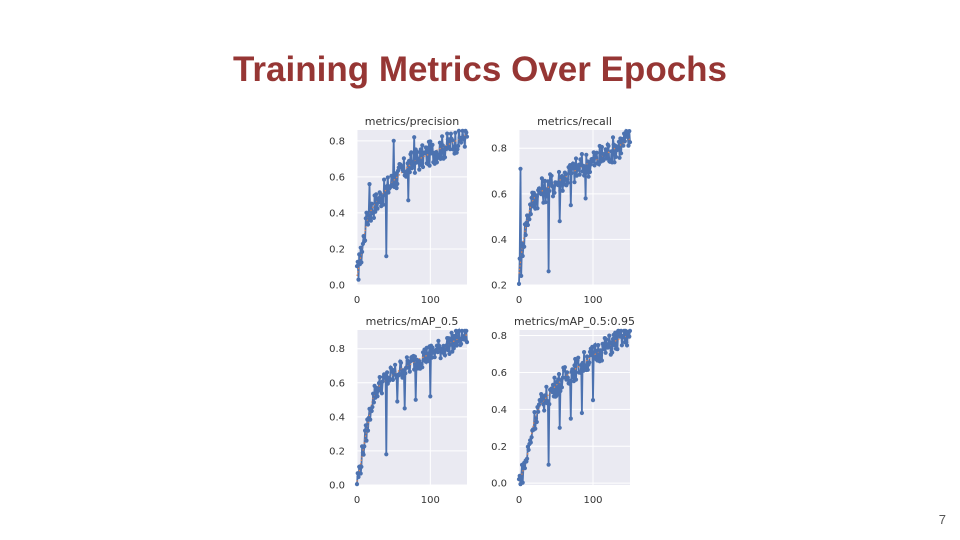 Image resolution: width=960 pixels, height=540 pixels. I want to click on slide-title: Training Metrics Over Epochs, so click(480, 69).